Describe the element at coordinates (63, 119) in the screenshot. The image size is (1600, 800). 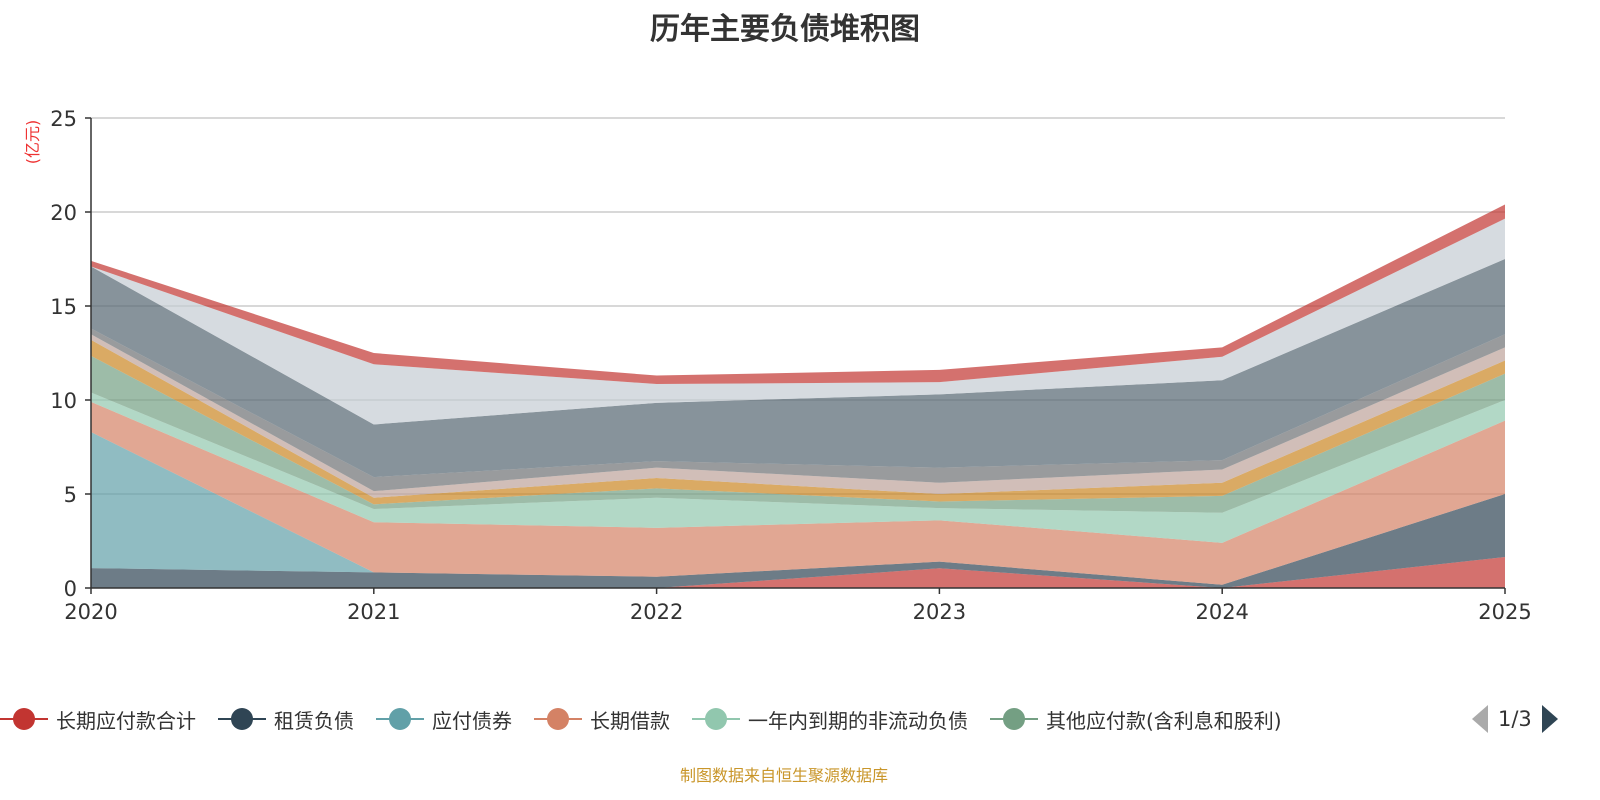
I see `y-tick-label: 25` at that location.